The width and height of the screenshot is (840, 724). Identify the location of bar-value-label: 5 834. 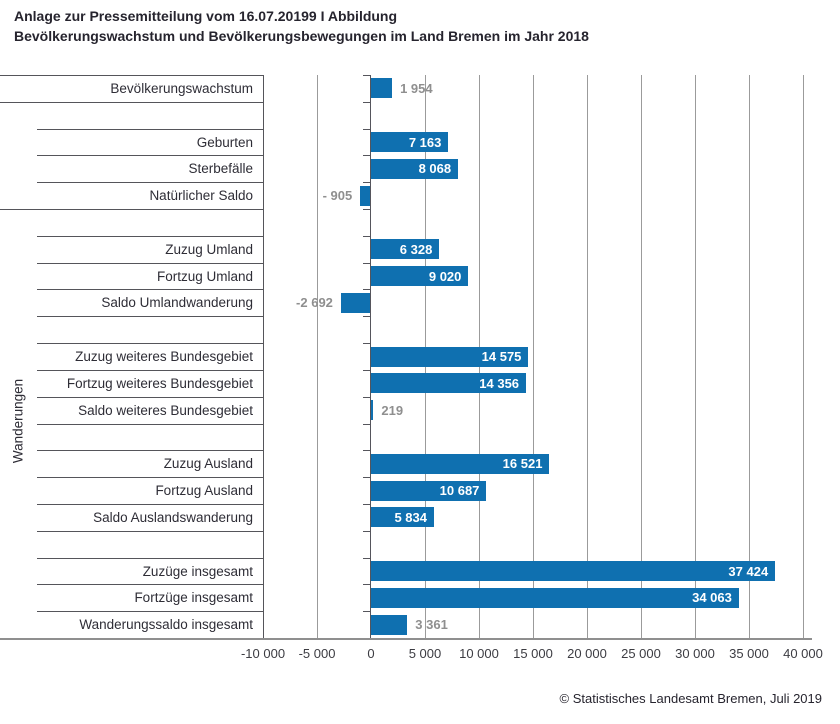
(410, 517).